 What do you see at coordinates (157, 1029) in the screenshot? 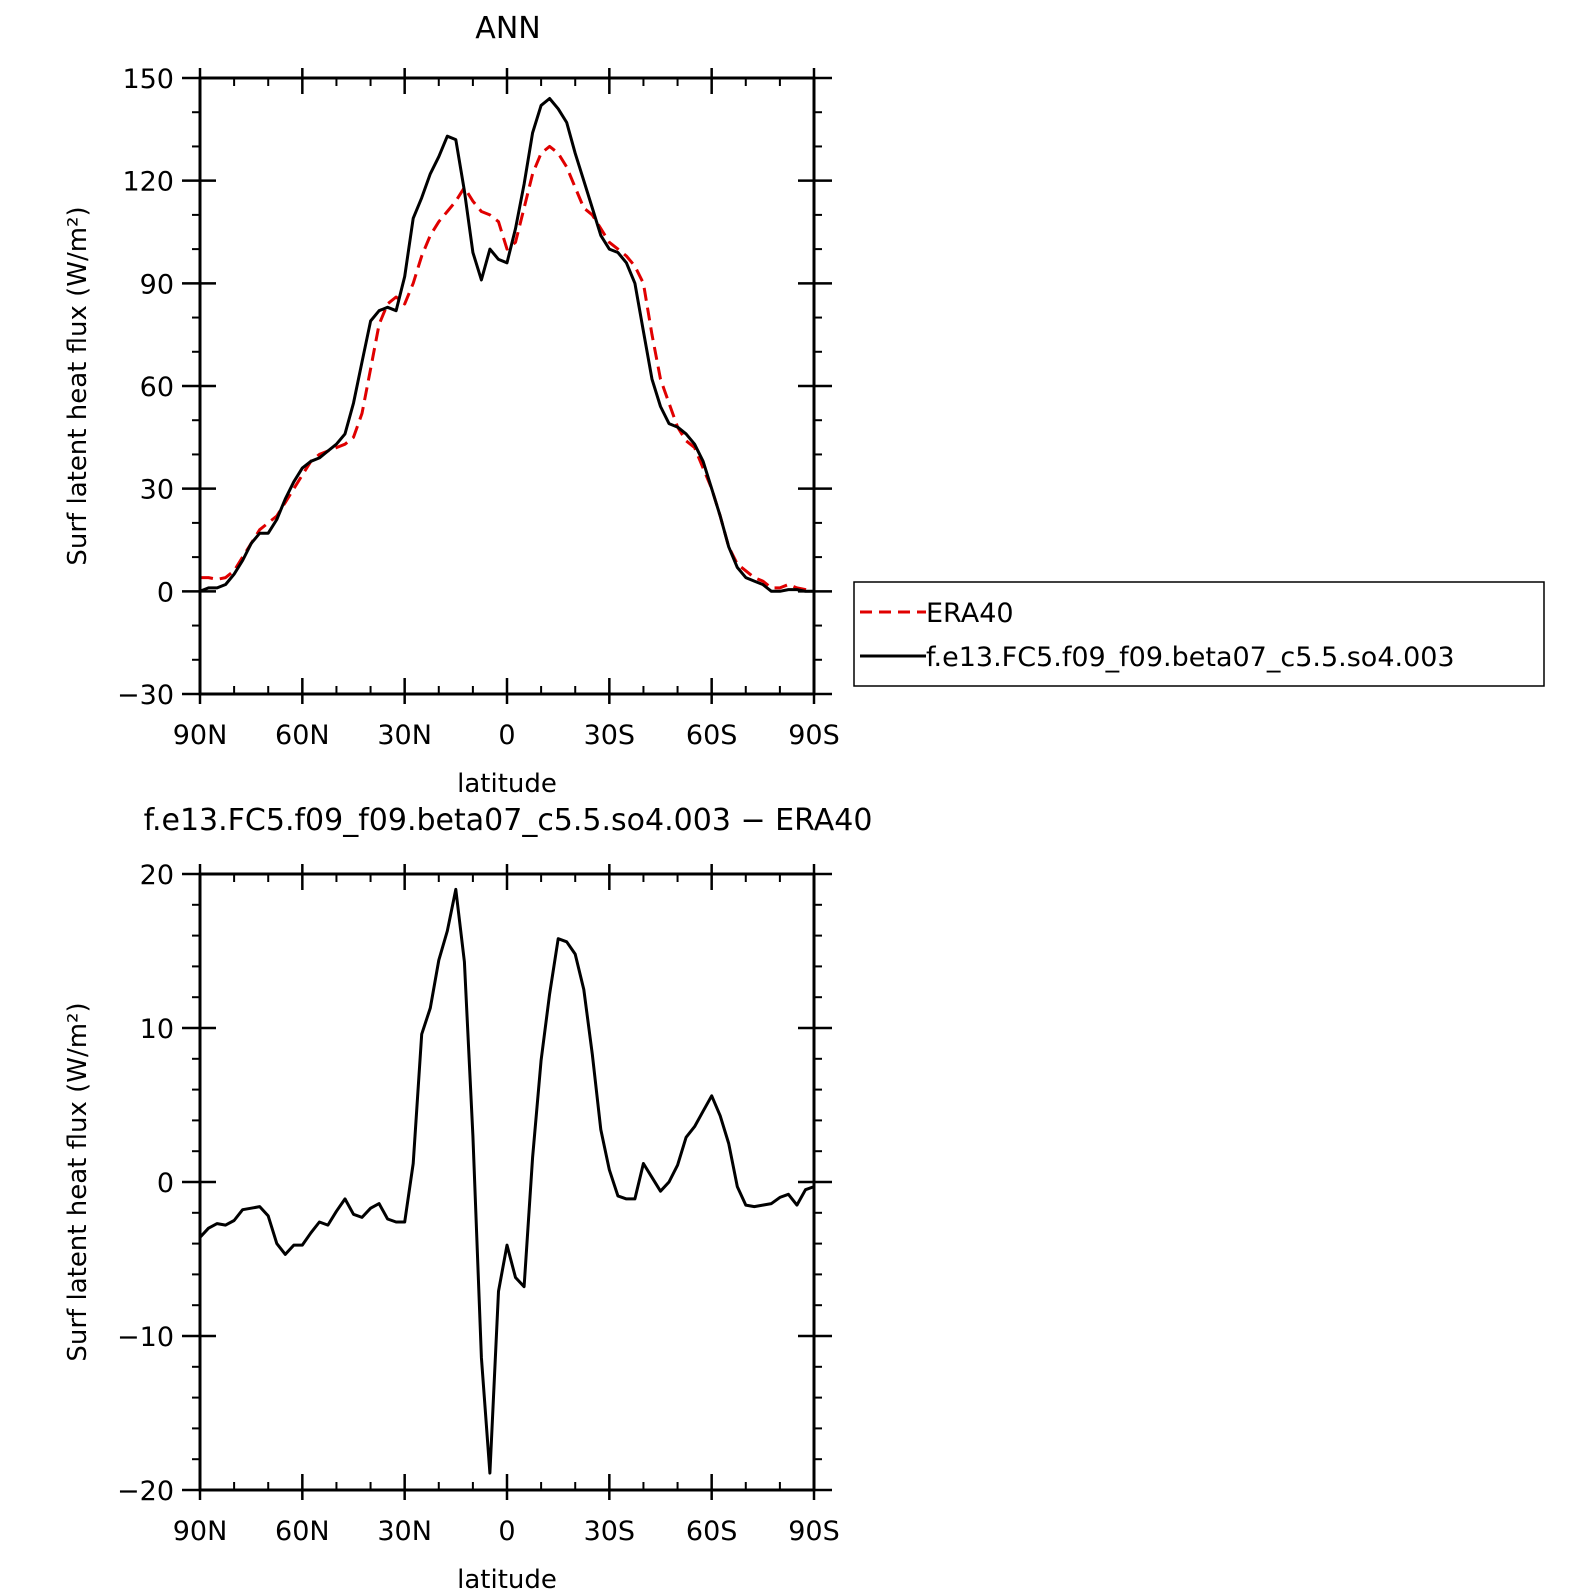
I see `y-tick-label: 10` at bounding box center [157, 1029].